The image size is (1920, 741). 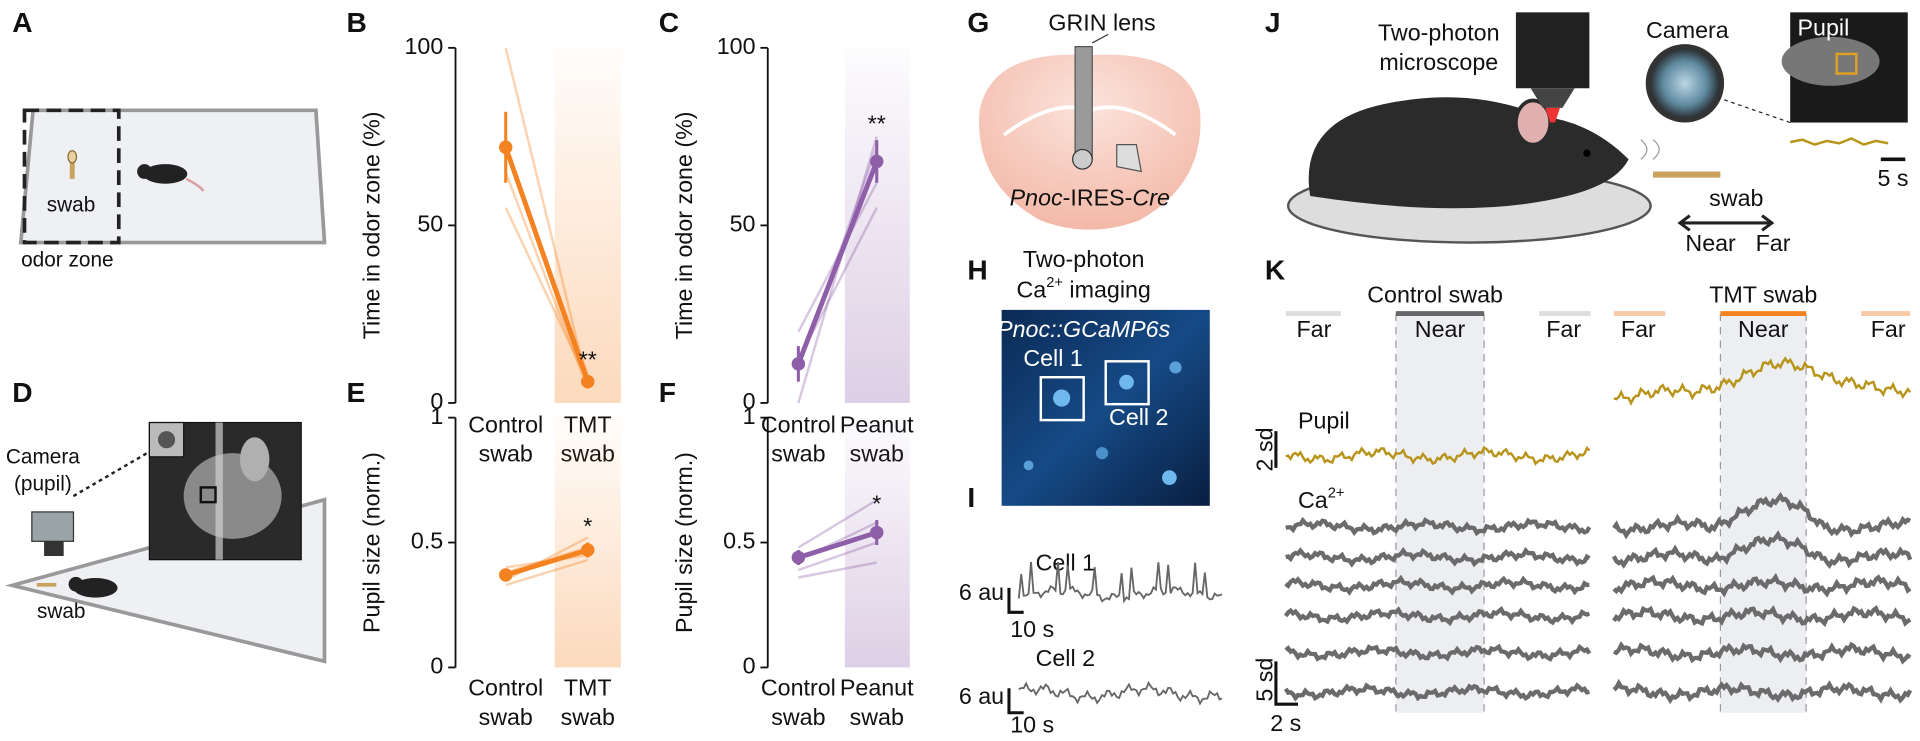 I want to click on panel-label: A, so click(x=22, y=22).